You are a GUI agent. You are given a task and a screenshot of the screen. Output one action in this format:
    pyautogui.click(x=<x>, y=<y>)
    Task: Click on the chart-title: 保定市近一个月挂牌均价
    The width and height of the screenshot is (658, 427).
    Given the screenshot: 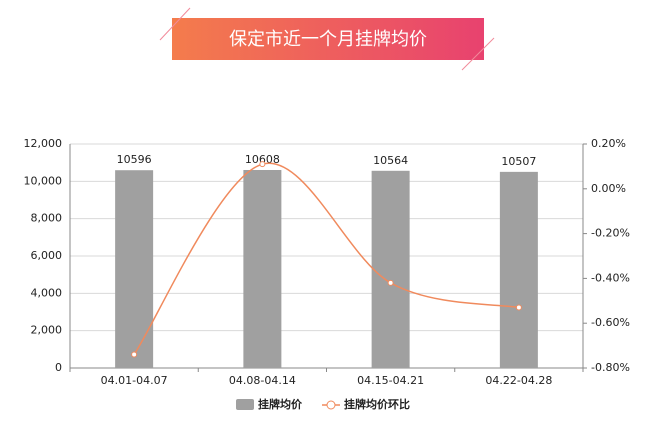 What is the action you would take?
    pyautogui.click(x=328, y=39)
    